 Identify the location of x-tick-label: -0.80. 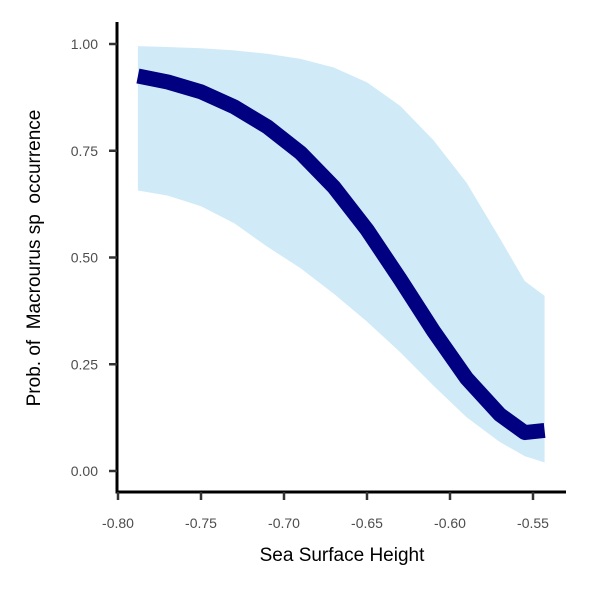
(118, 523).